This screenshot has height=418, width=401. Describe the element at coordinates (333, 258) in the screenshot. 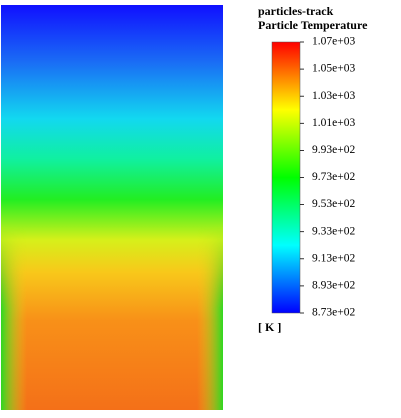

I see `tick-label: 9.13e+02` at that location.